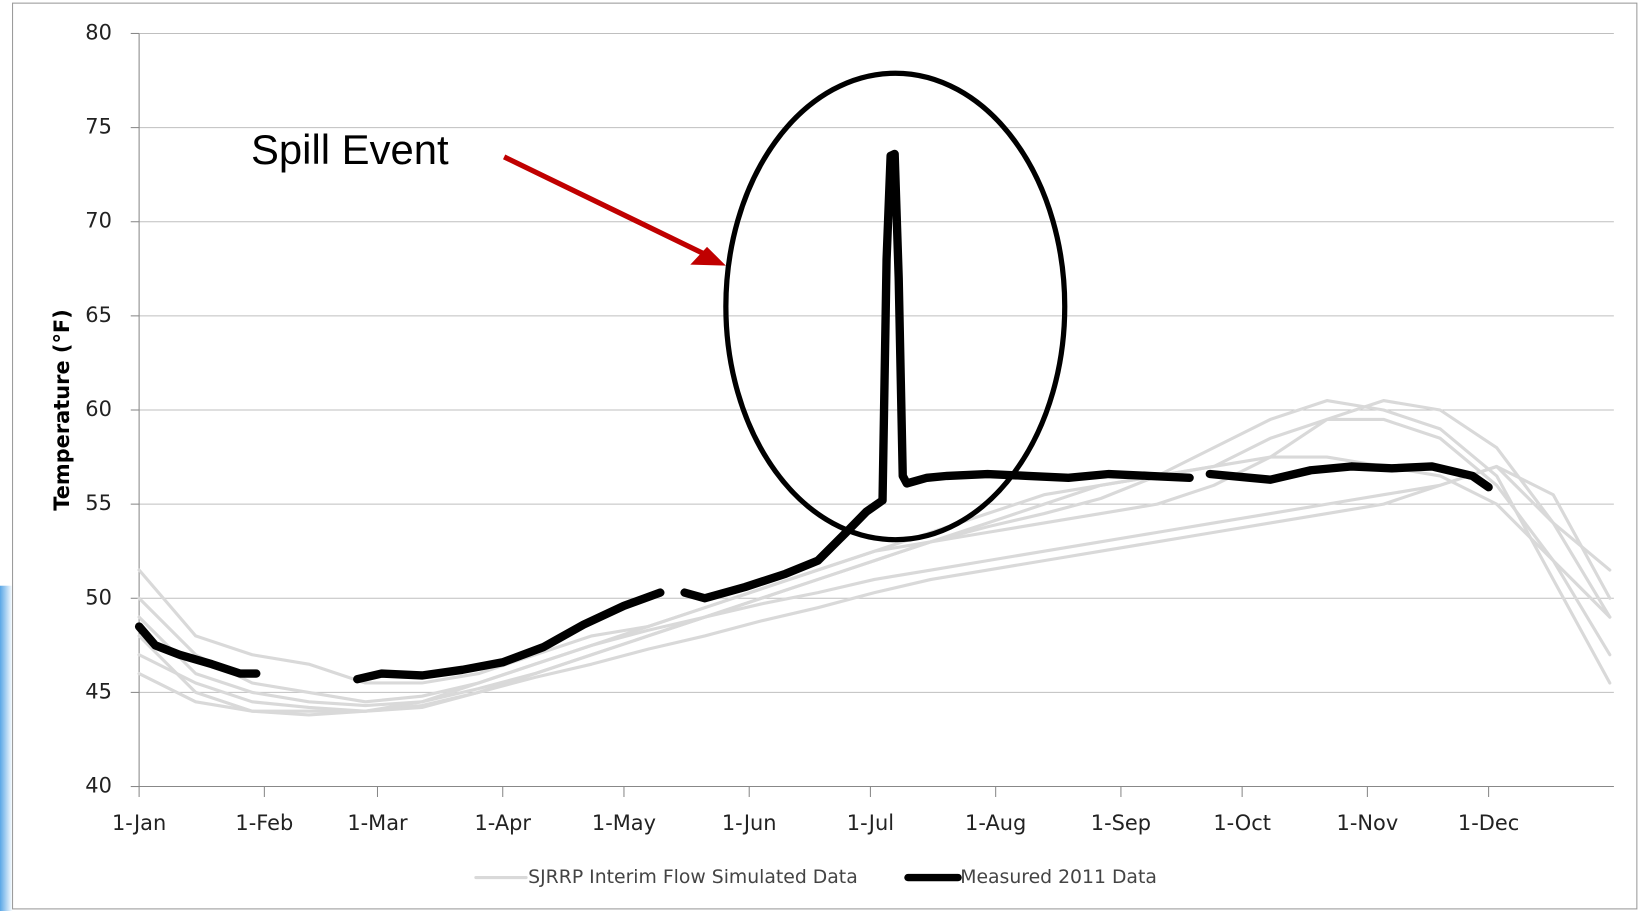 The image size is (1640, 911). I want to click on x-tick-label: 1-May, so click(624, 823).